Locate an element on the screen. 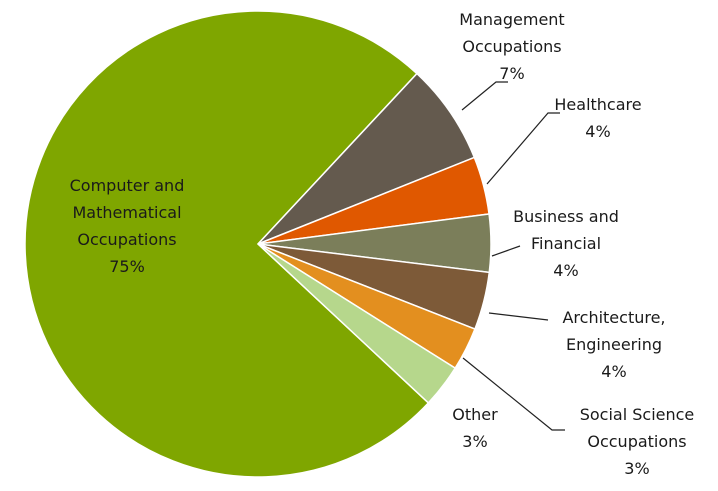 The image size is (718, 491). slice-name: Management Occupations is located at coordinates (512, 33).